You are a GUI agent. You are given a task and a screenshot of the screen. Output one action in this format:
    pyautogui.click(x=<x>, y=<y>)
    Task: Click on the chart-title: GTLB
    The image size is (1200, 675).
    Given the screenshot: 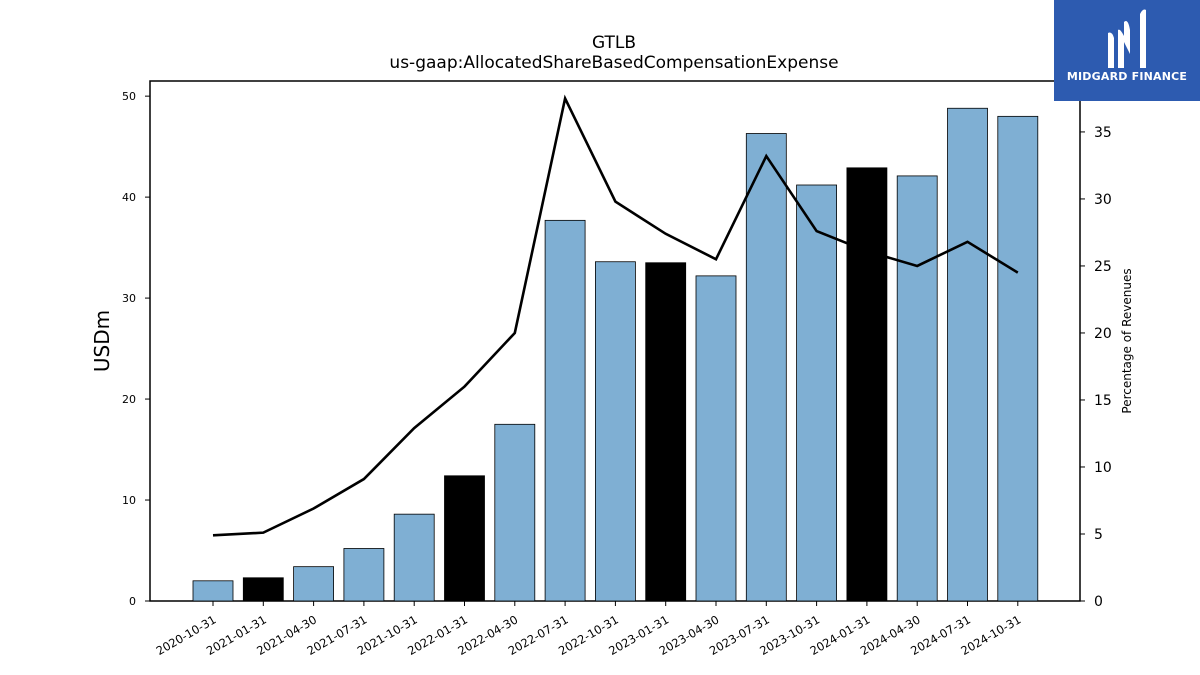 What is the action you would take?
    pyautogui.click(x=614, y=43)
    